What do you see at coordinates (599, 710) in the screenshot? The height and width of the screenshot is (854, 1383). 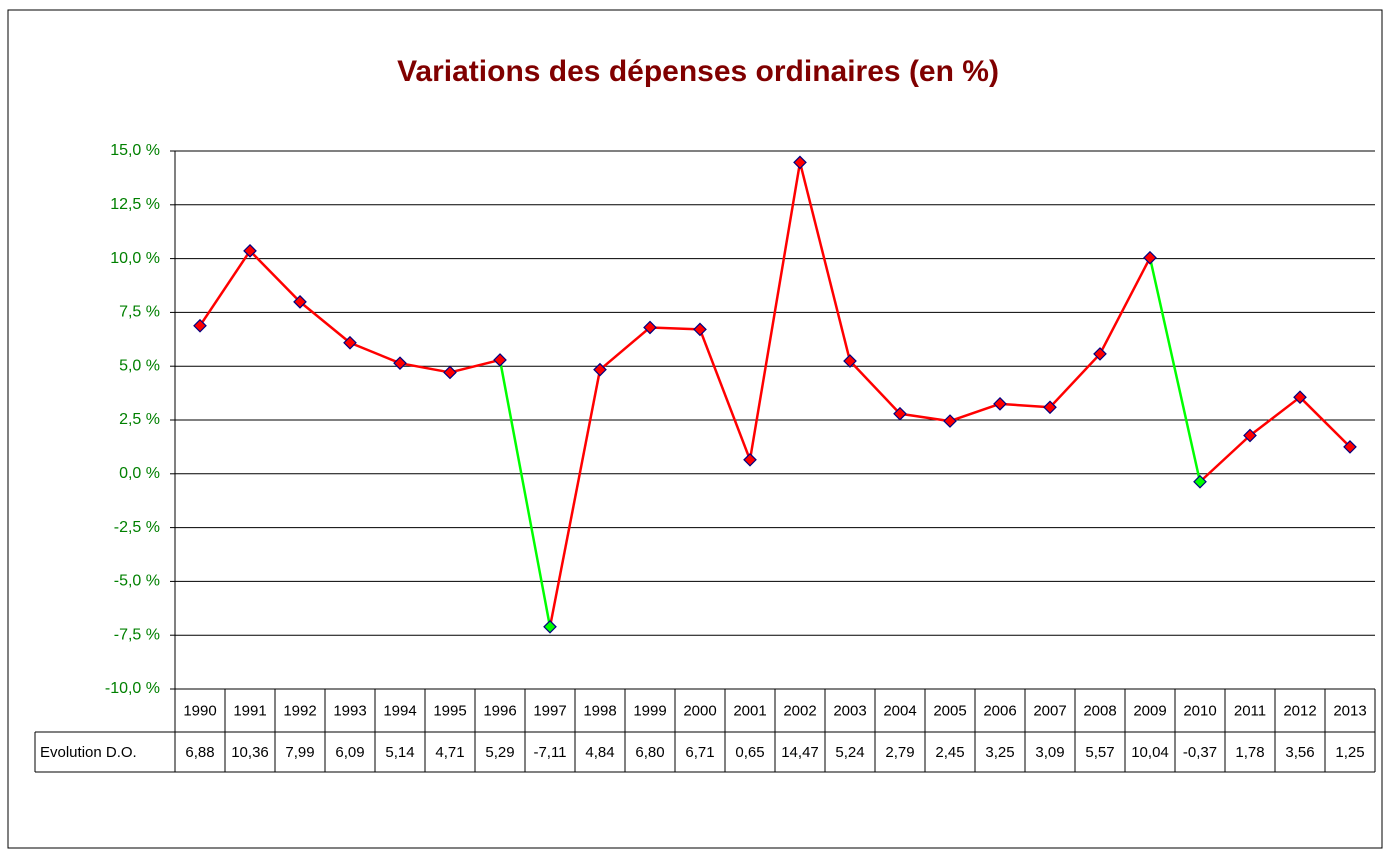 I see `x-tick-label: 1998` at bounding box center [599, 710].